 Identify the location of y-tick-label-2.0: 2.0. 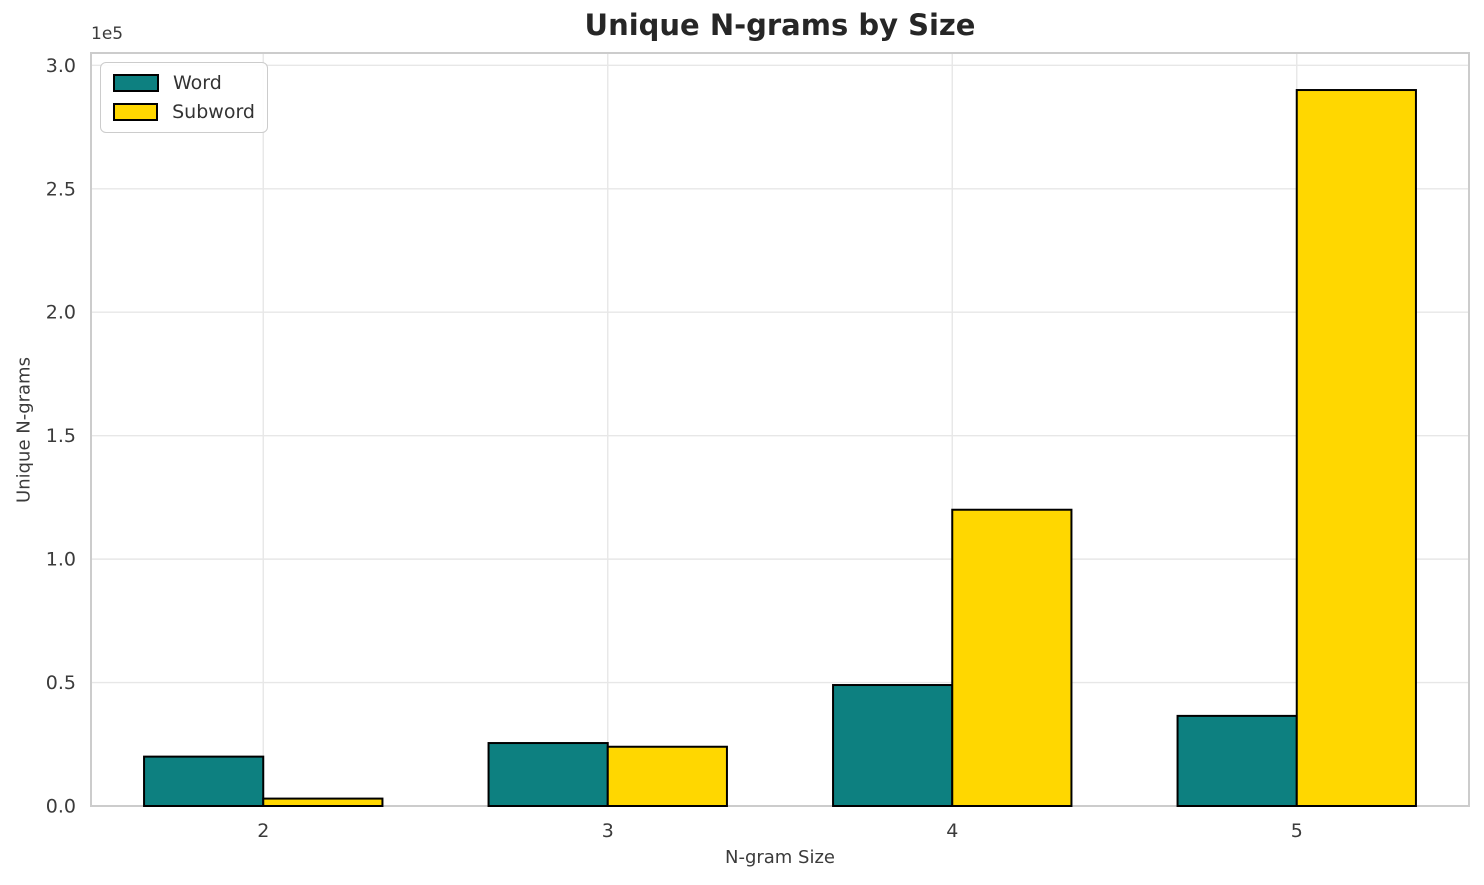
(61, 313).